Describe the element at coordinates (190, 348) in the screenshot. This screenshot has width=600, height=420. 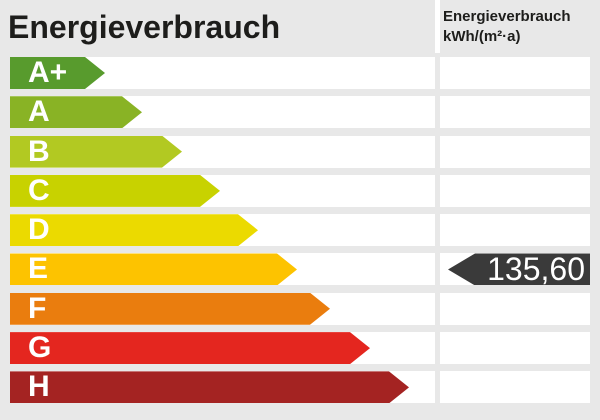
I see `grade-arrow: G` at that location.